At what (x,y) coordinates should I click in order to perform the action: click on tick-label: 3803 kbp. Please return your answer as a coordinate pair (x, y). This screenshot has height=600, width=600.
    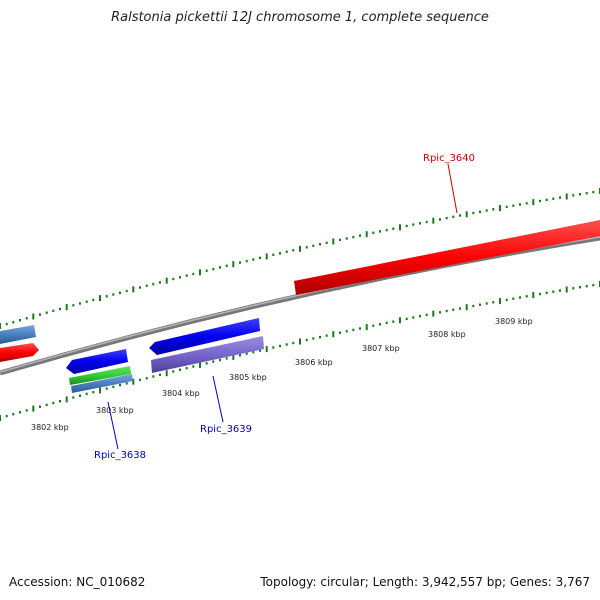
    Looking at the image, I should click on (115, 410).